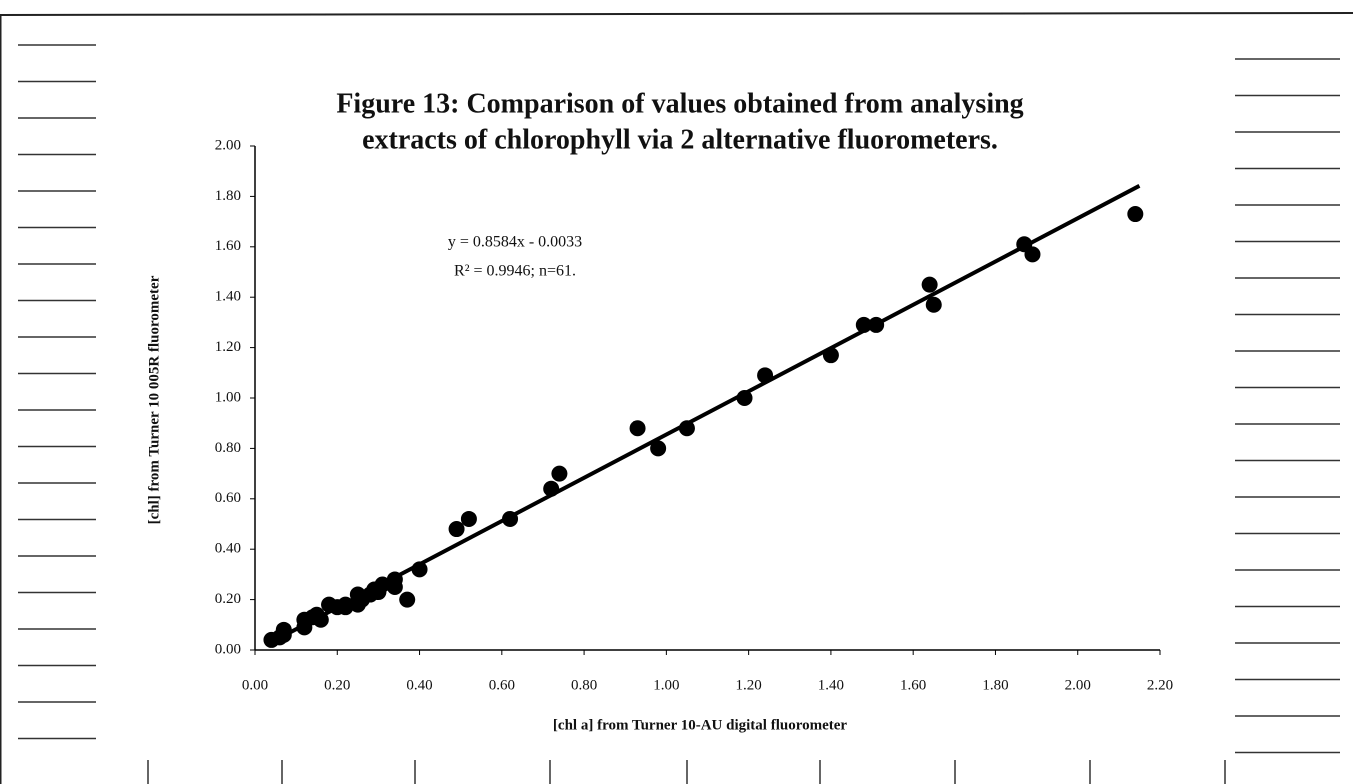  Describe the element at coordinates (995, 685) in the screenshot. I see `x-tick-label: 1.80` at that location.